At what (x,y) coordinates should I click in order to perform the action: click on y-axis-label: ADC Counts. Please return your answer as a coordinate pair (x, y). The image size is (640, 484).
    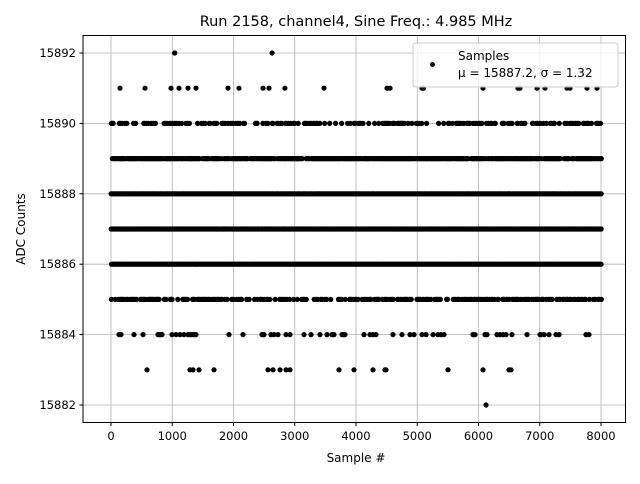
    Looking at the image, I should click on (21, 229).